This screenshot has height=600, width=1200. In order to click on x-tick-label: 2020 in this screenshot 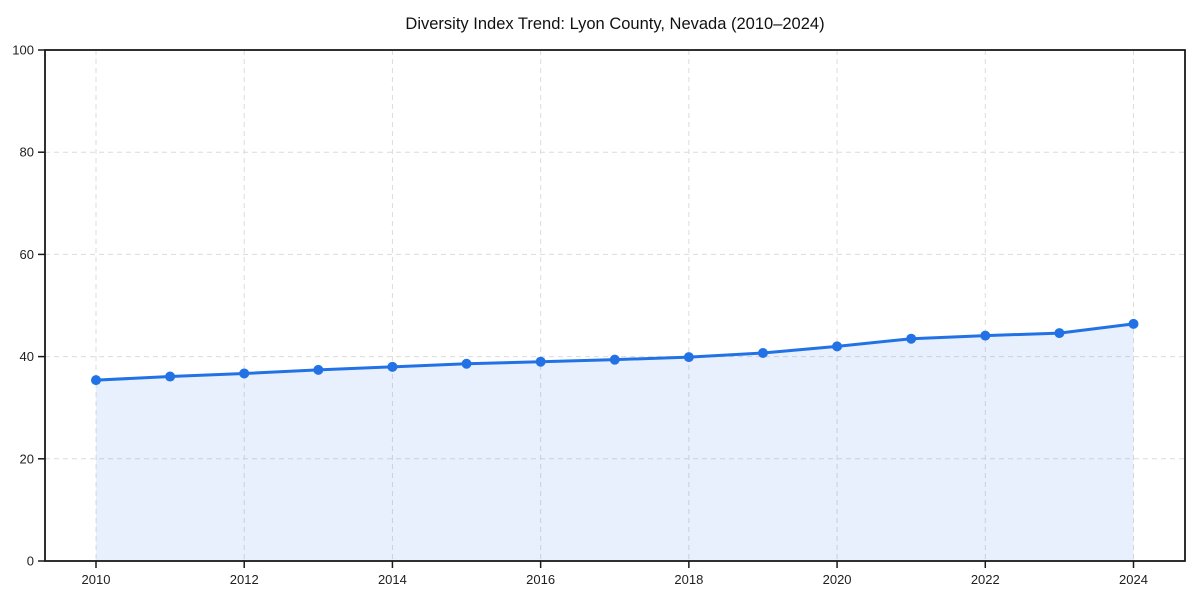, I will do `click(837, 579)`.